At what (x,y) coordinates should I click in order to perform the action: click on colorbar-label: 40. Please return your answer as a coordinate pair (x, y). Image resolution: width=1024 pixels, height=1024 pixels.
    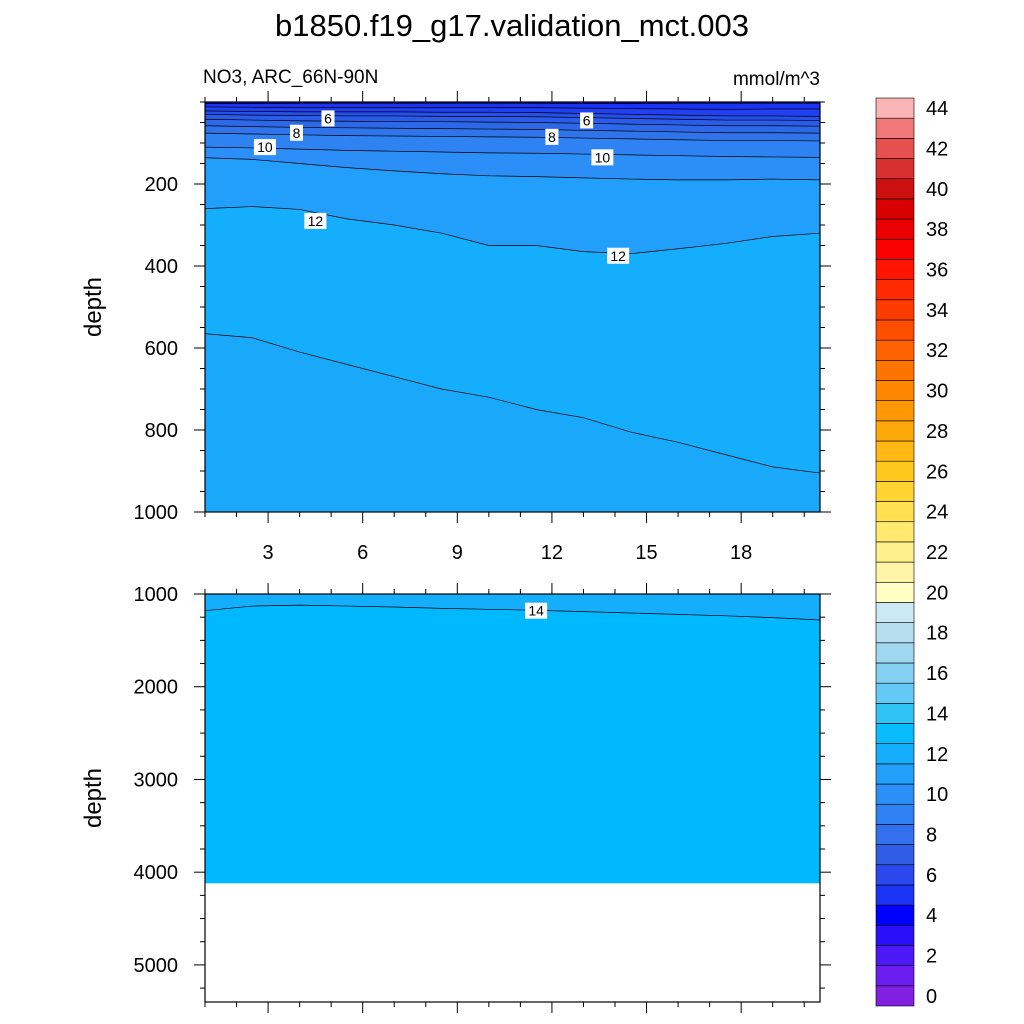
    Looking at the image, I should click on (937, 190).